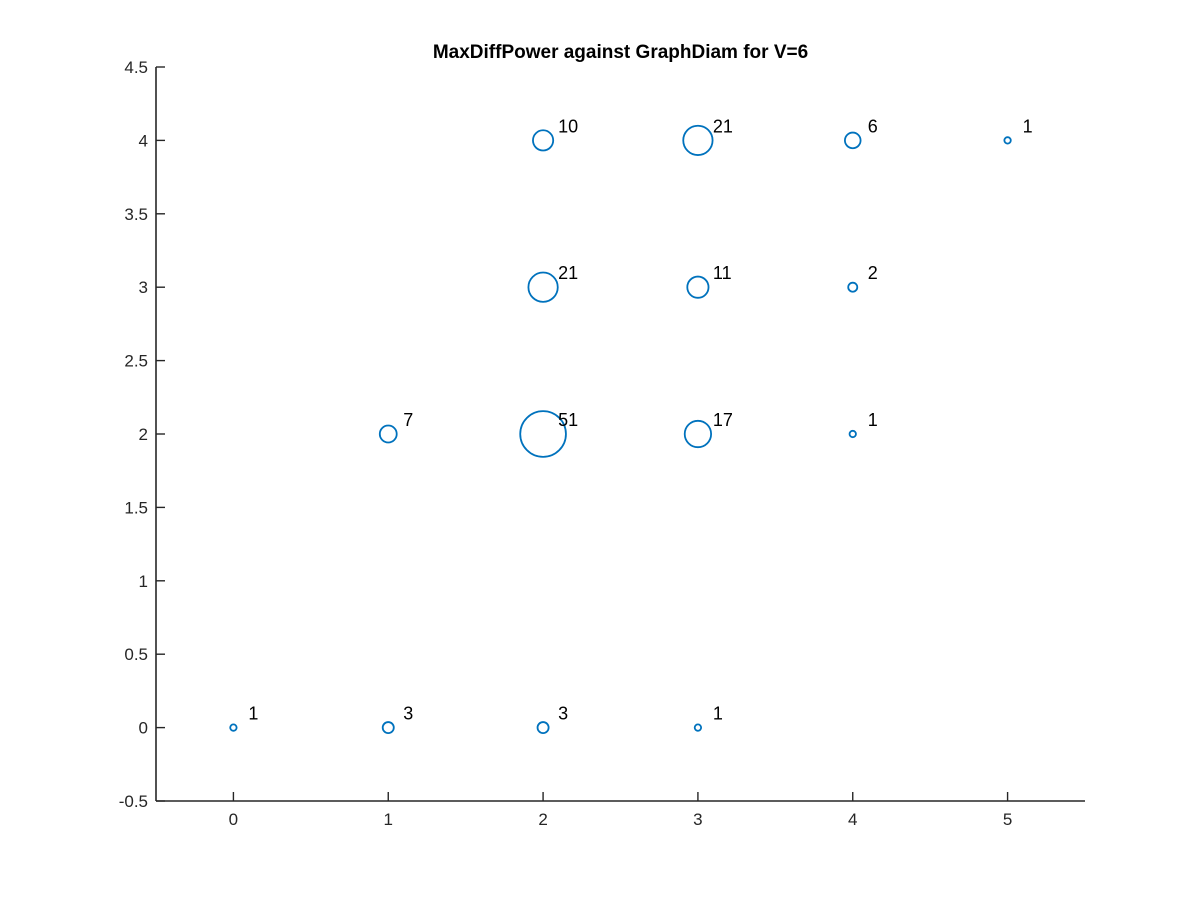 This screenshot has height=905, width=1200. Describe the element at coordinates (143, 581) in the screenshot. I see `y-tick-label: 1` at that location.